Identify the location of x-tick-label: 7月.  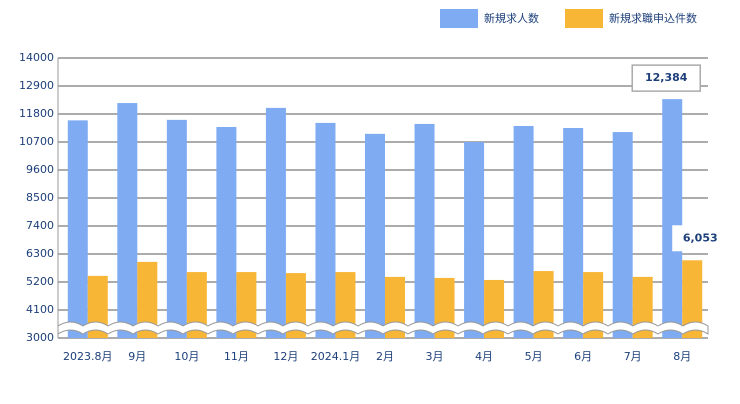
(633, 356).